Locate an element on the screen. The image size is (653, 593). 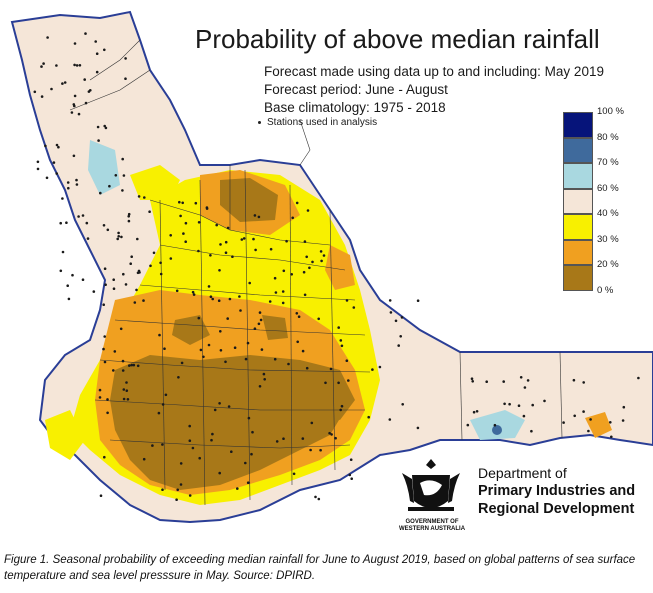
zone-30-40-north is located at coordinates (155, 182).